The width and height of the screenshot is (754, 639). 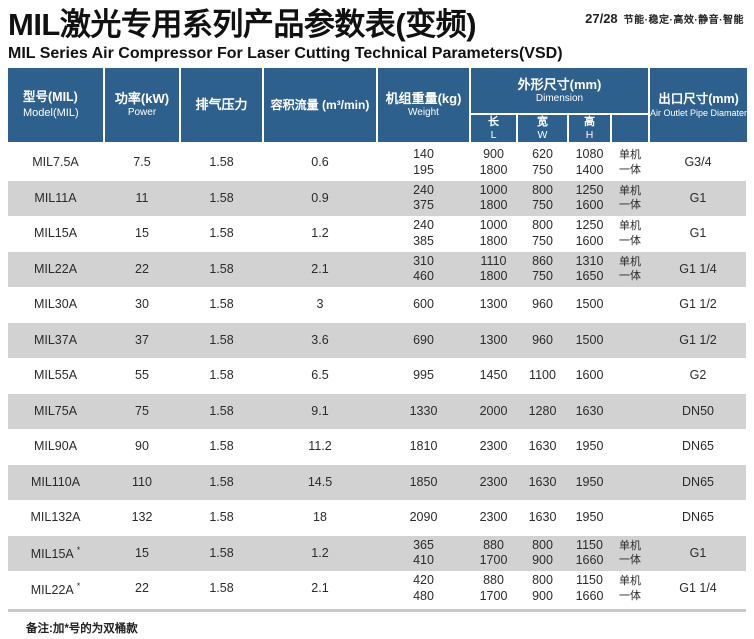 What do you see at coordinates (493, 122) in the screenshot?
I see `col-header-length-zh: 长` at bounding box center [493, 122].